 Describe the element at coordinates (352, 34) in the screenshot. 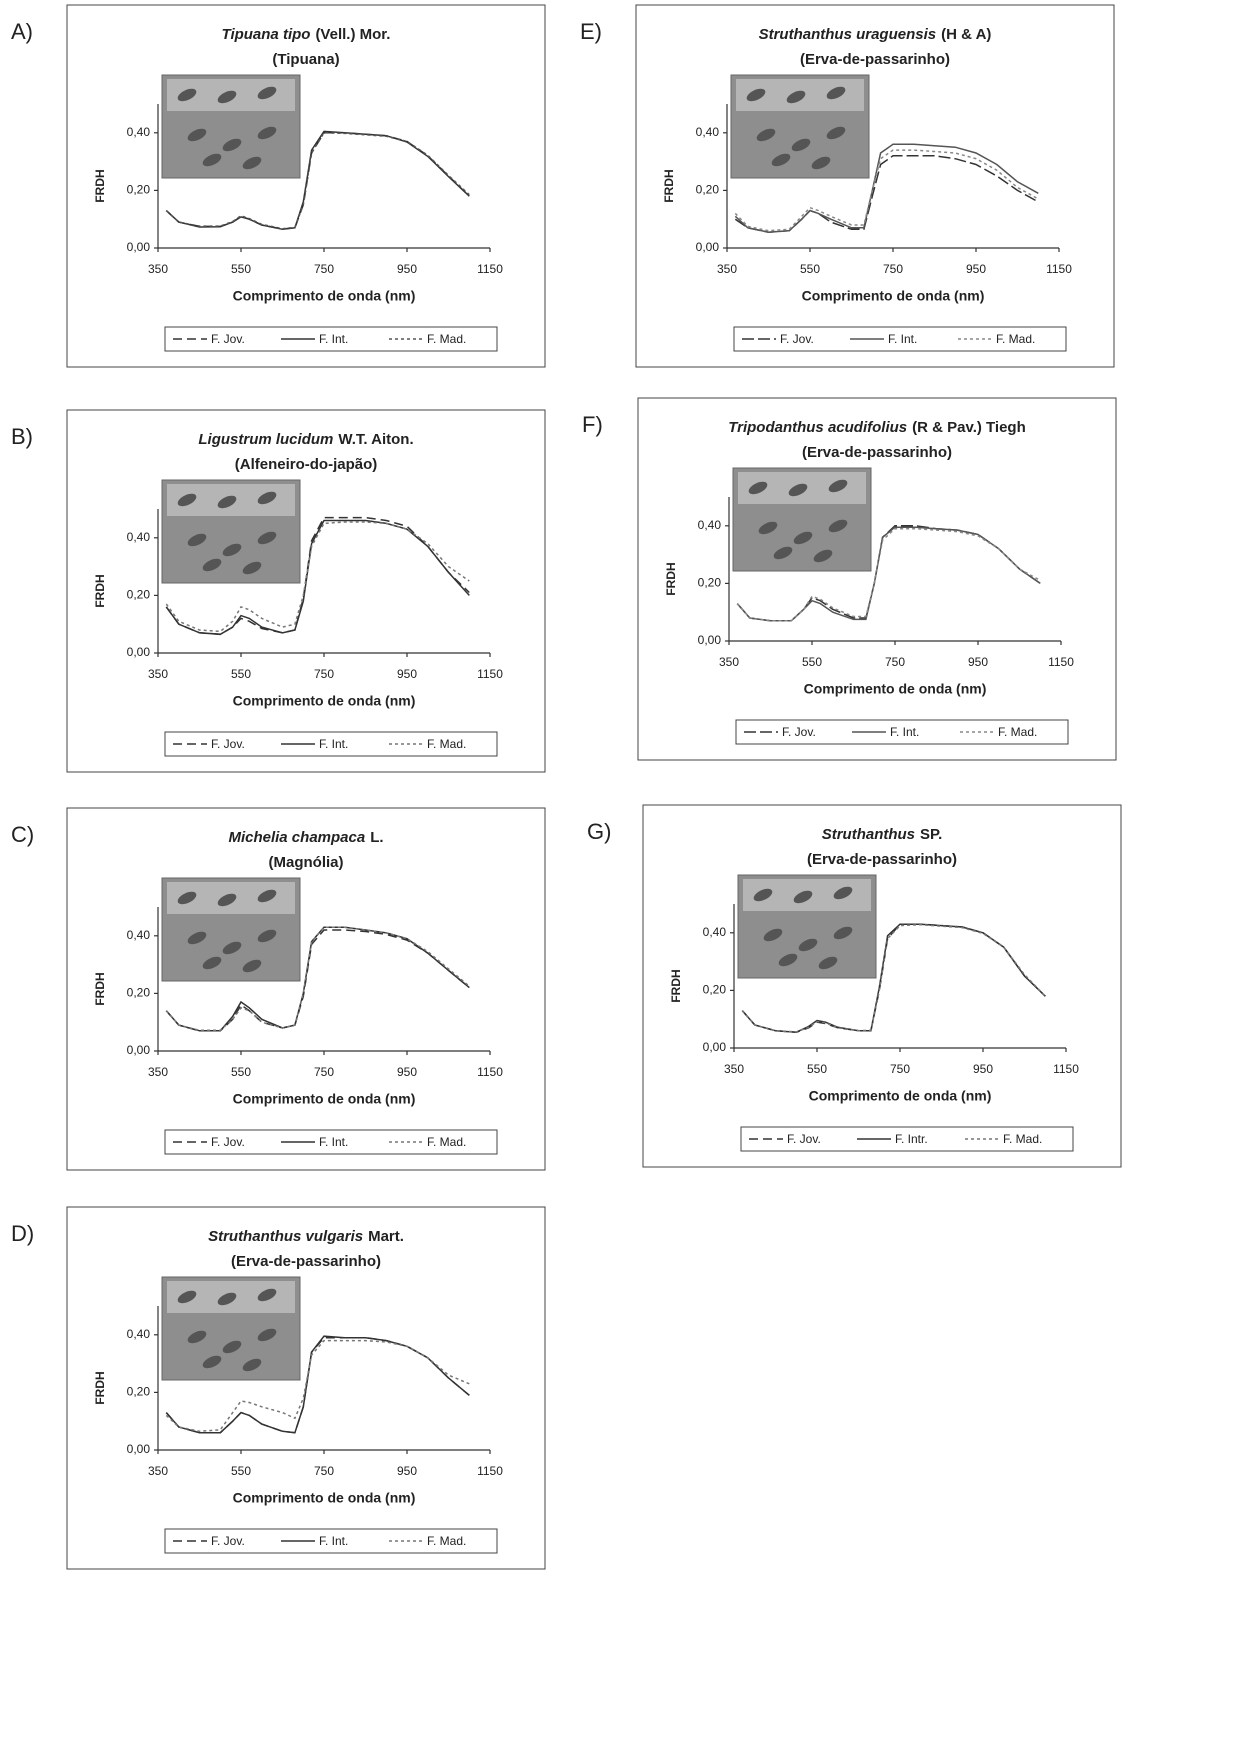

I see `title-author: (Vell.) Mor.` at that location.